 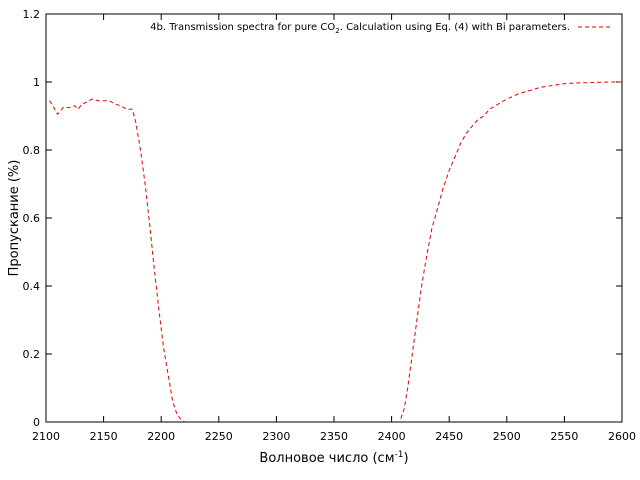 What do you see at coordinates (14, 218) in the screenshot?
I see `y-axis-title: Пропускание (%)` at bounding box center [14, 218].